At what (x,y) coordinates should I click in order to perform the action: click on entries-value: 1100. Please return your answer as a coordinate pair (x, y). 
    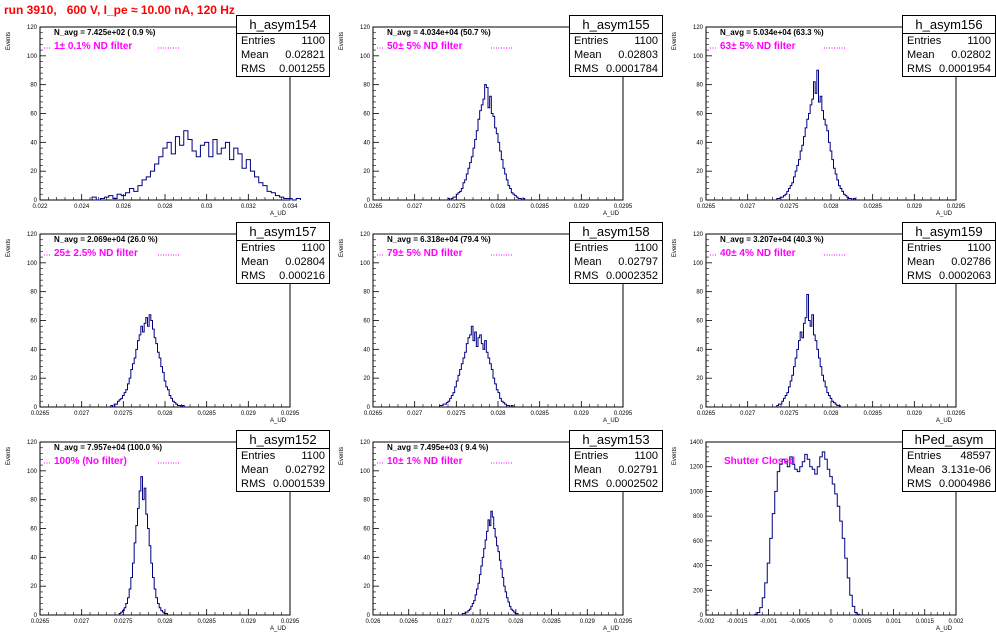
    Looking at the image, I should click on (979, 248).